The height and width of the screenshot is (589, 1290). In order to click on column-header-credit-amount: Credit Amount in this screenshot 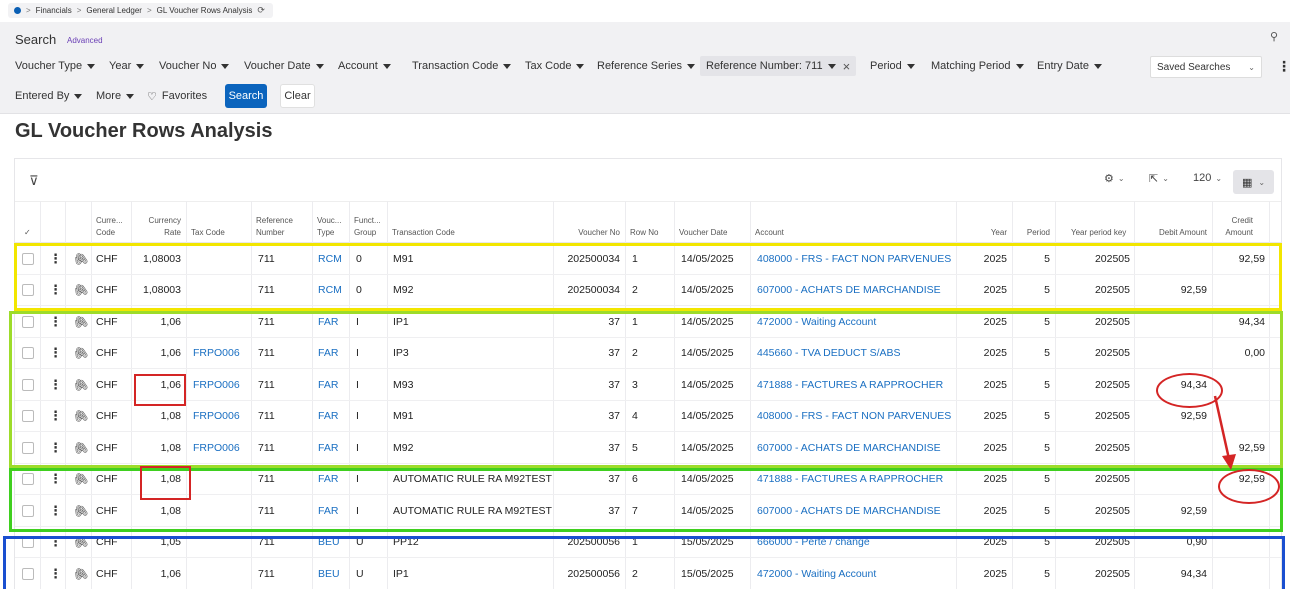, I will do `click(1239, 226)`.